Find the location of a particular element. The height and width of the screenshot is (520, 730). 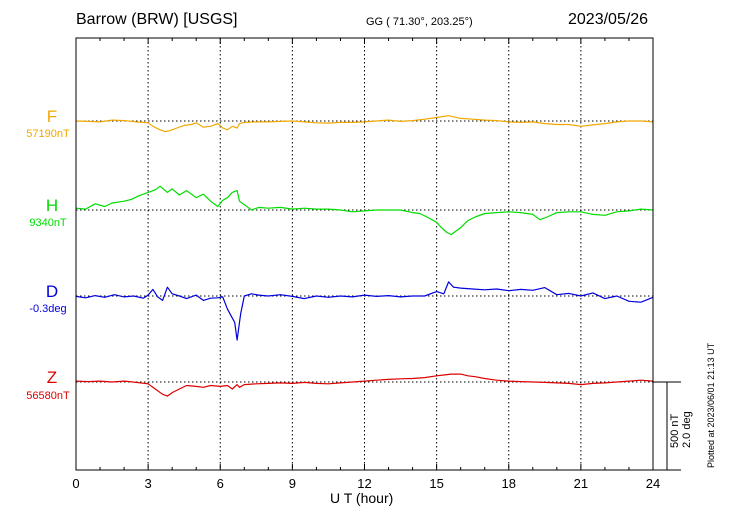

x-tick-label-21: 21 is located at coordinates (581, 483).